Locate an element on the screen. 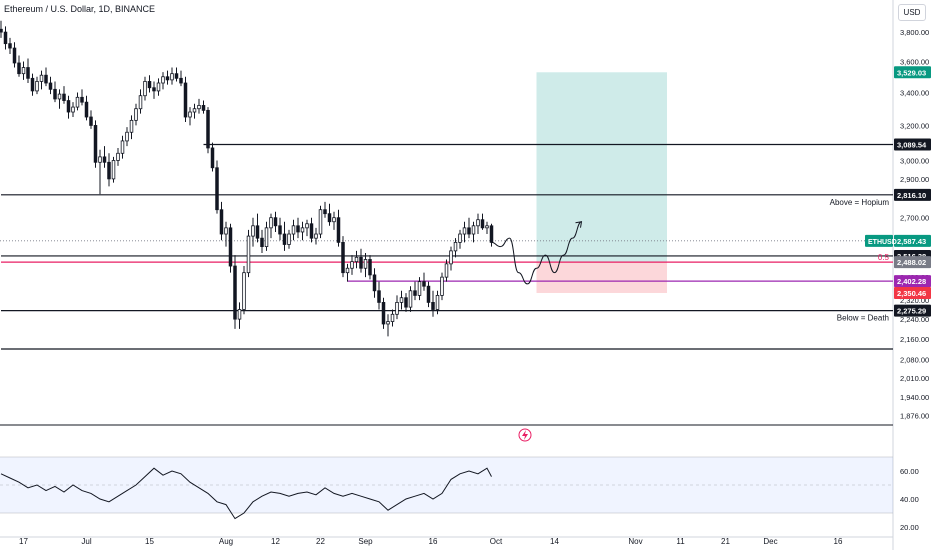 The image size is (932, 555). price-tag-4: 2,402.28 is located at coordinates (911, 281).